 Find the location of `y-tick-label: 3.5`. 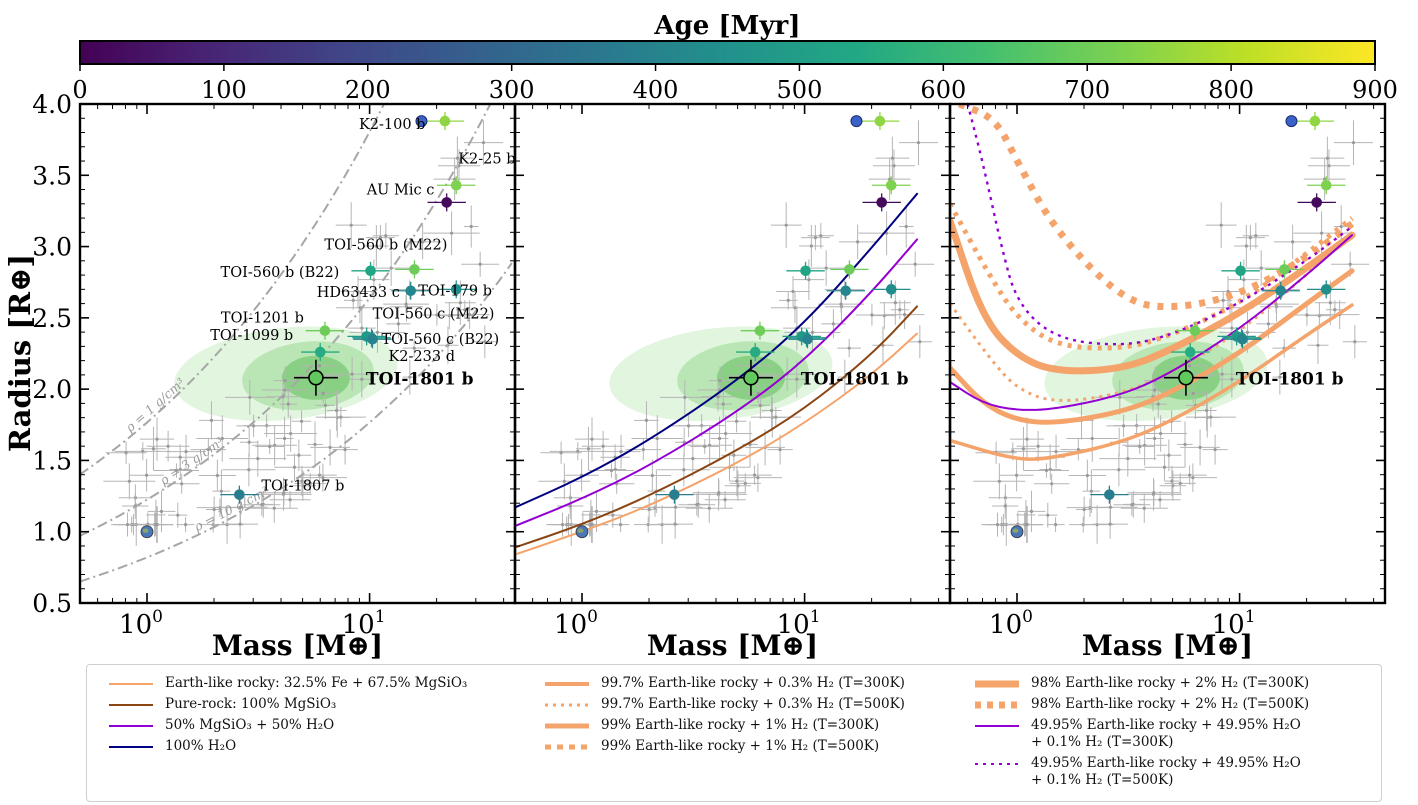

y-tick-label: 3.5 is located at coordinates (52, 175).